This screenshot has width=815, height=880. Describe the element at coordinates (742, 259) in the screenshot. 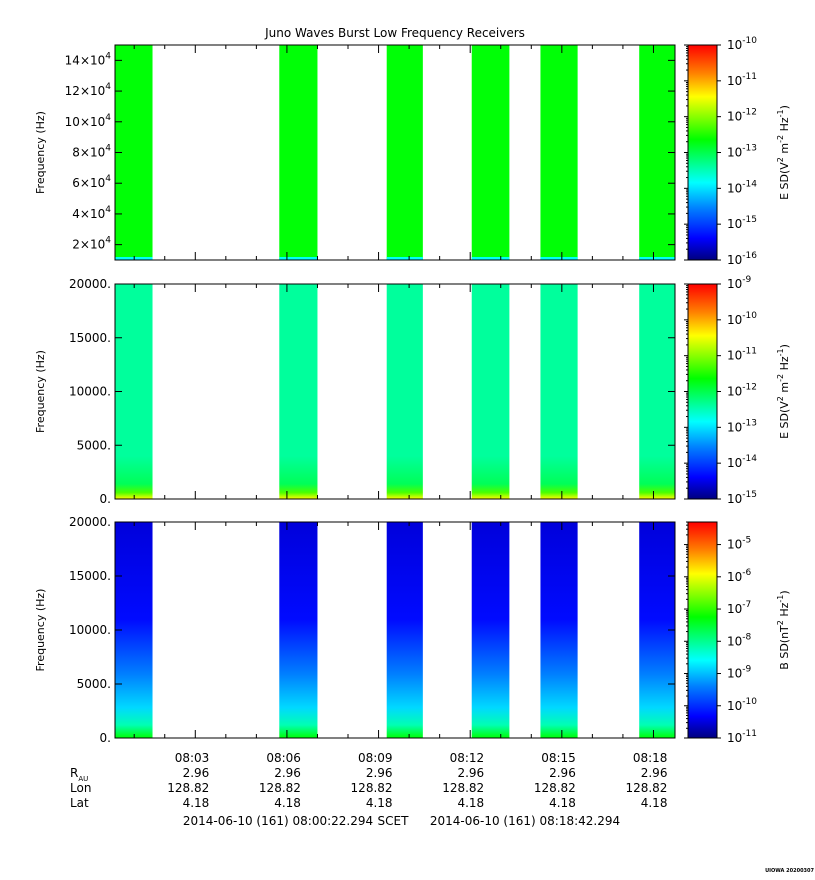

I see `colorbar-tick-label: 10⁻¹⁶` at that location.